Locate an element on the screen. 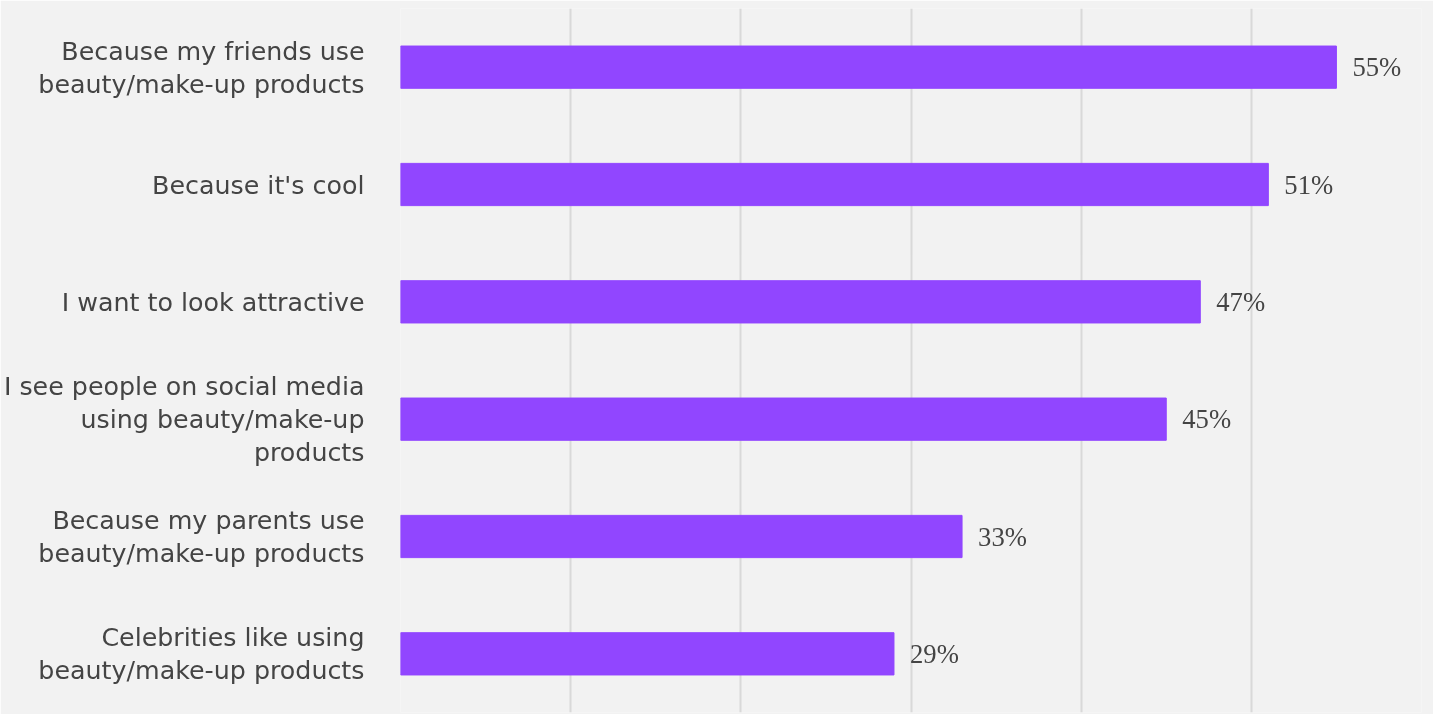  data-label: 33% is located at coordinates (1002, 536).